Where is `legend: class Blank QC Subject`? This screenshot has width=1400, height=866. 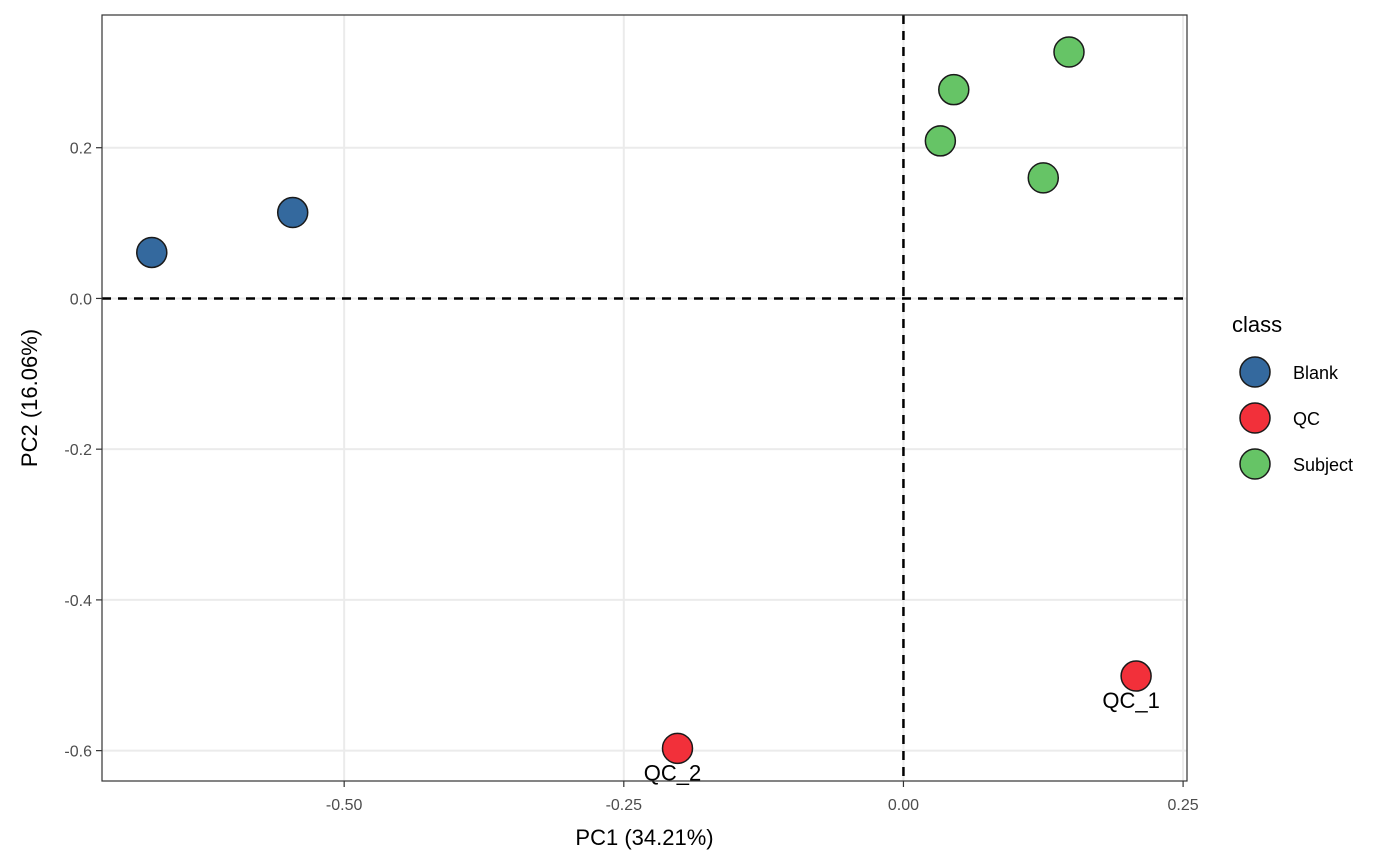 legend: class Blank QC Subject is located at coordinates (1292, 396).